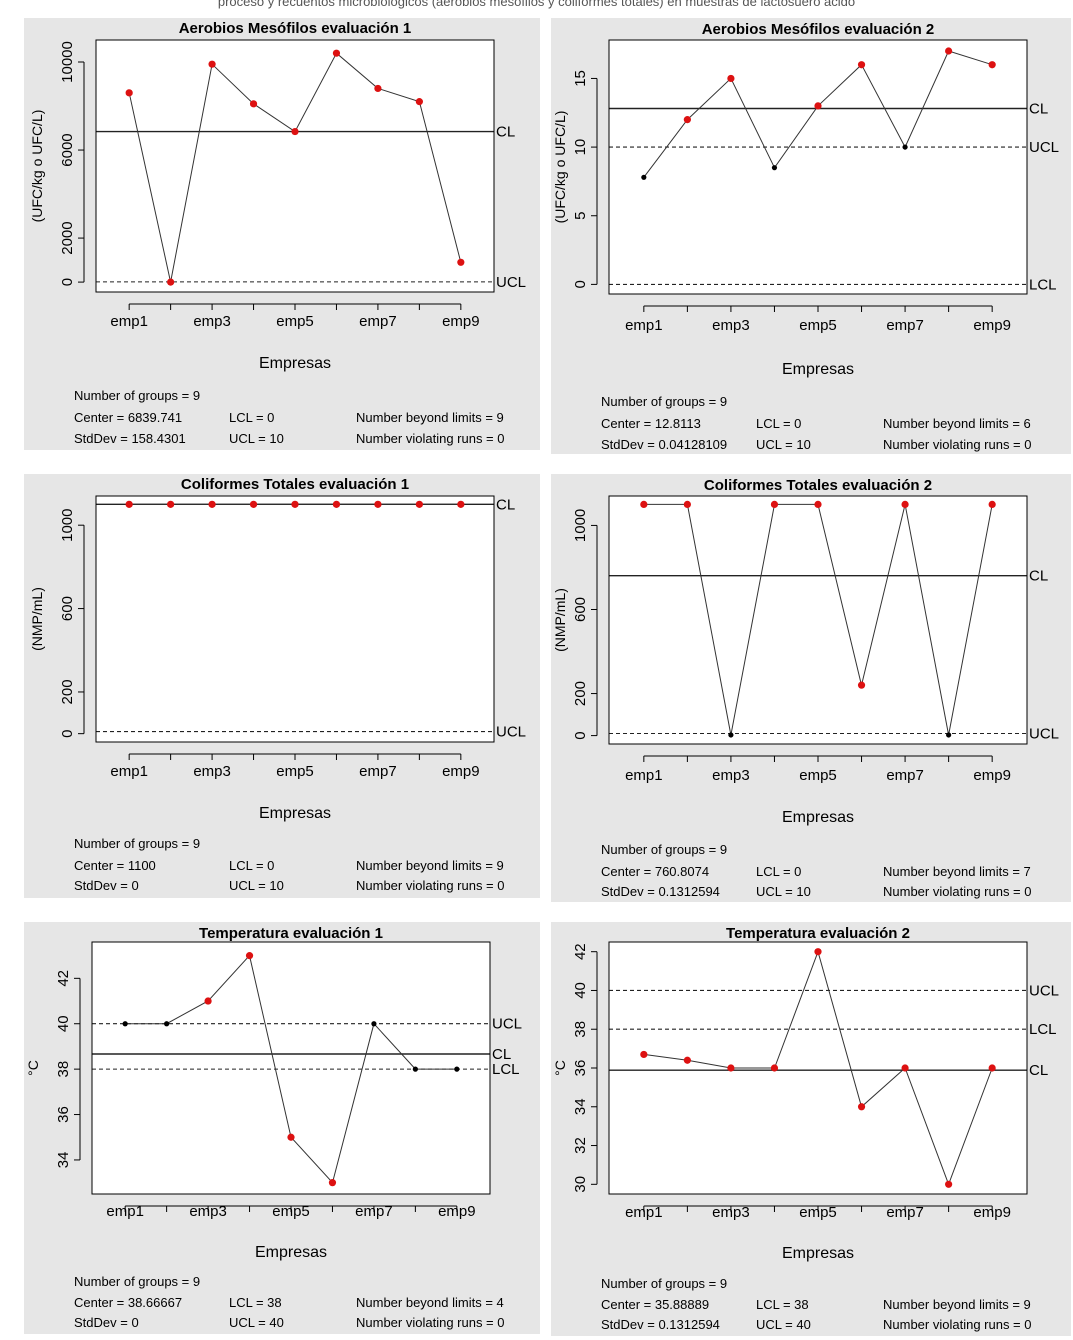 This screenshot has width=1073, height=1340. What do you see at coordinates (580, 216) in the screenshot?
I see `y-tick-label: 5` at bounding box center [580, 216].